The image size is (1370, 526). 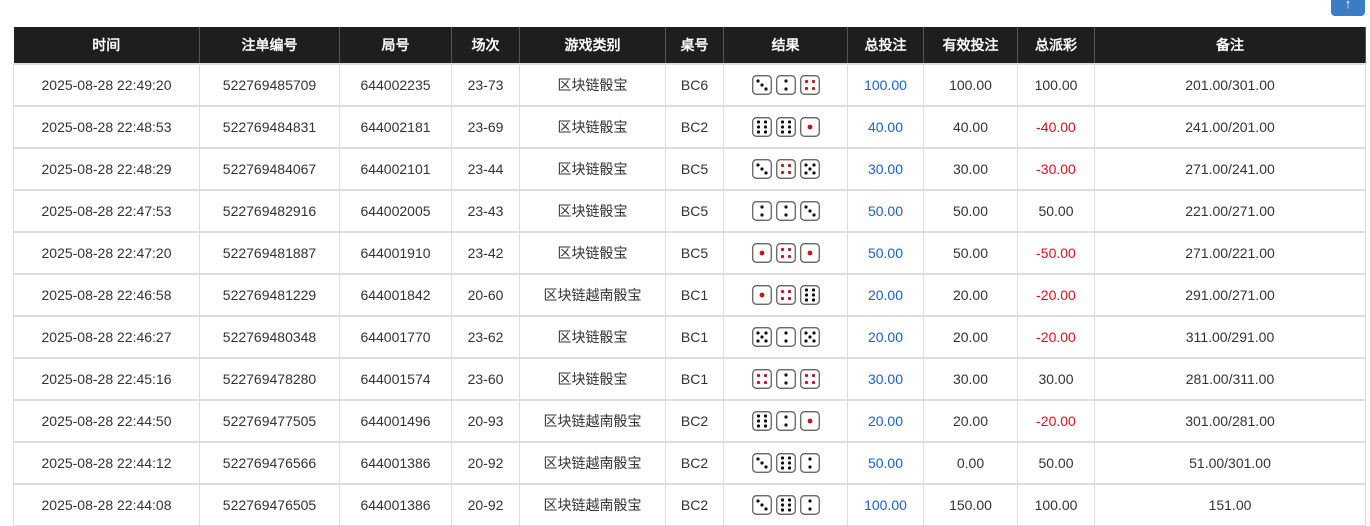 I want to click on header-game-type: 游戏类别, so click(x=592, y=45).